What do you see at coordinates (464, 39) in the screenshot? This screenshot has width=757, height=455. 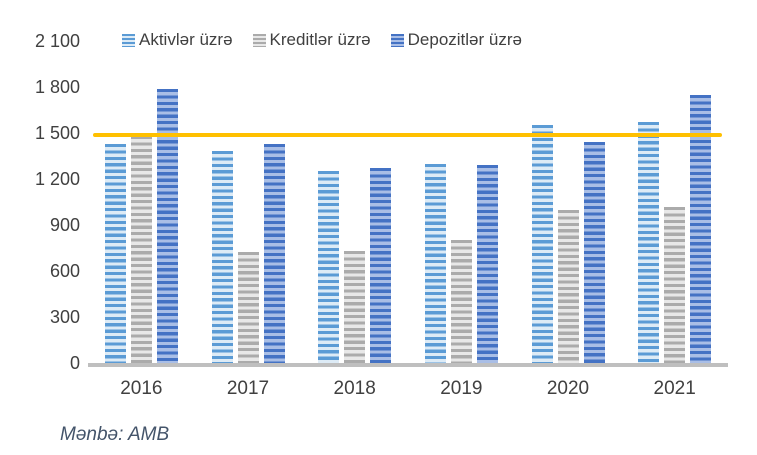 I see `legend-label: Depozitlər üzrə` at bounding box center [464, 39].